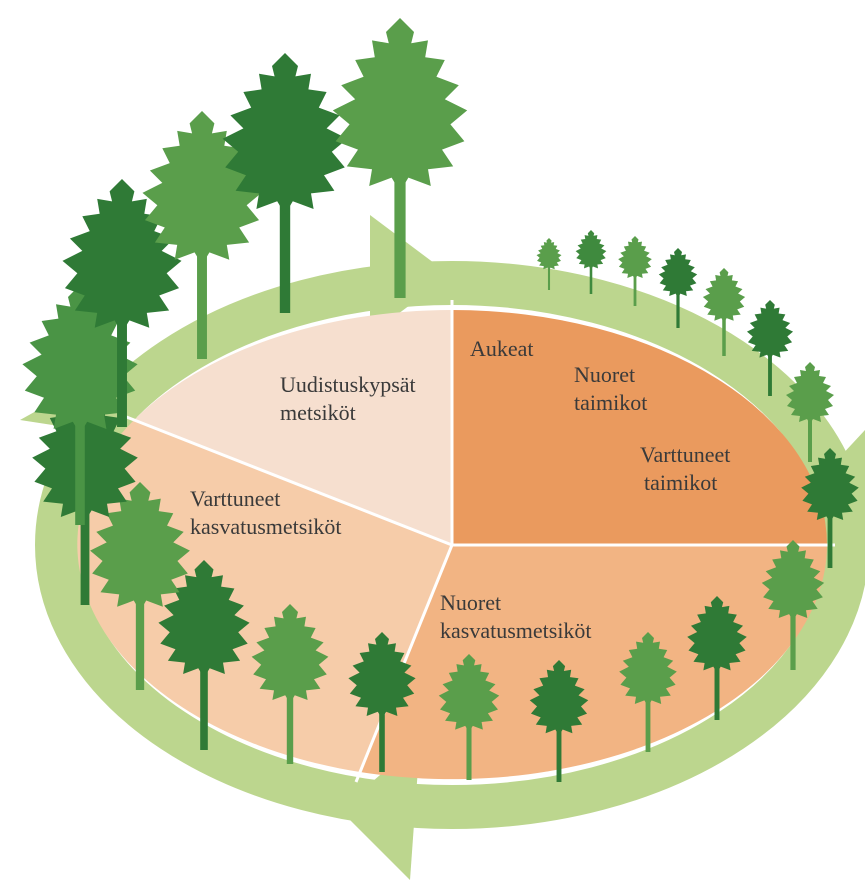  Describe the element at coordinates (348, 384) in the screenshot. I see `sector-label: Uudistuskypsät` at that location.